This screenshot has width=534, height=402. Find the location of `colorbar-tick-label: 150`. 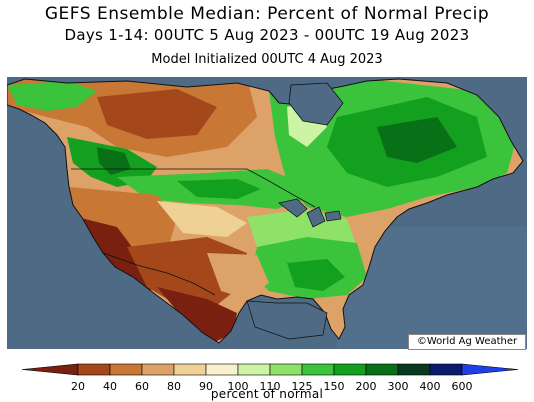

colorbar-tick-label: 150 is located at coordinates (334, 386).